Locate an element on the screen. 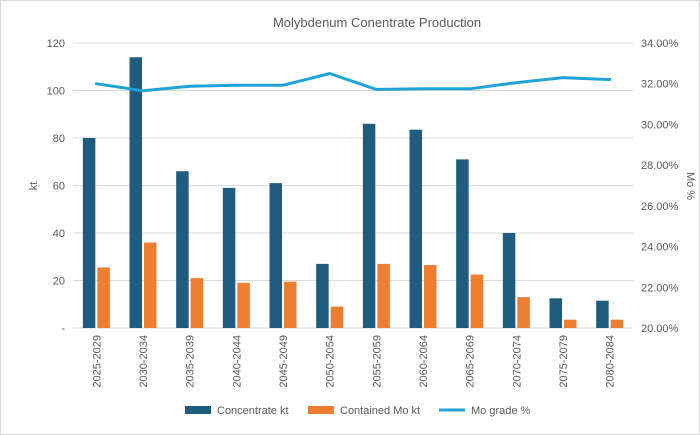 The height and width of the screenshot is (435, 700). mo-grade-line is located at coordinates (353, 82).